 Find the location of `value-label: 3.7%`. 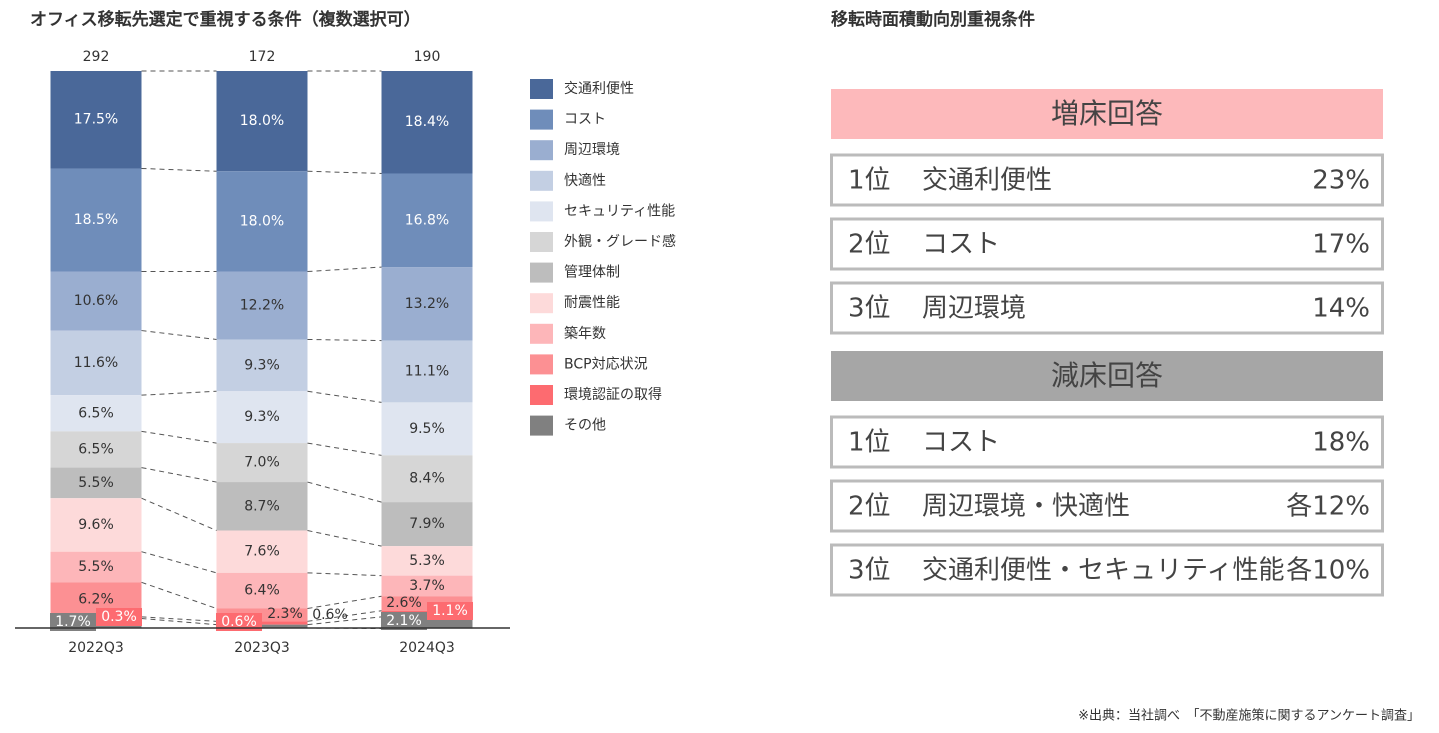

value-label: 3.7% is located at coordinates (427, 586).